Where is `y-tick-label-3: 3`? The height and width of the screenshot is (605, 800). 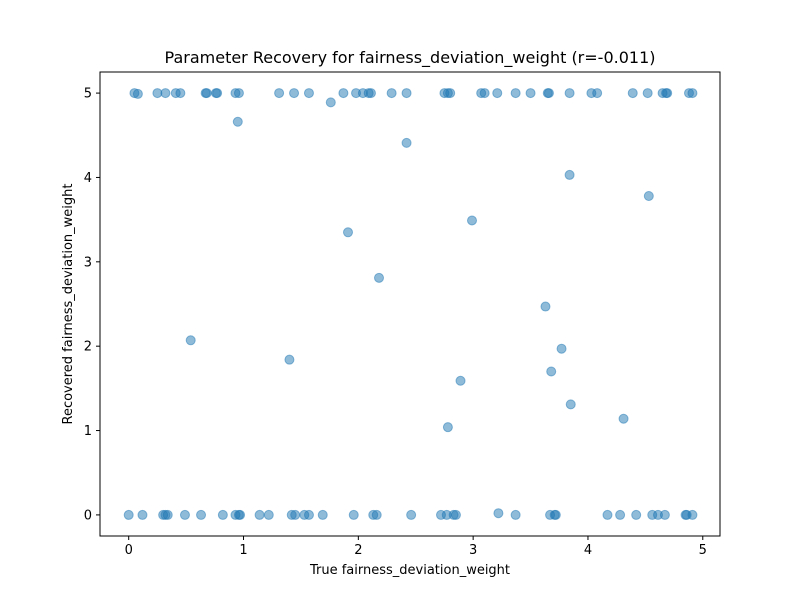
y-tick-label-3: 3 is located at coordinates (88, 262).